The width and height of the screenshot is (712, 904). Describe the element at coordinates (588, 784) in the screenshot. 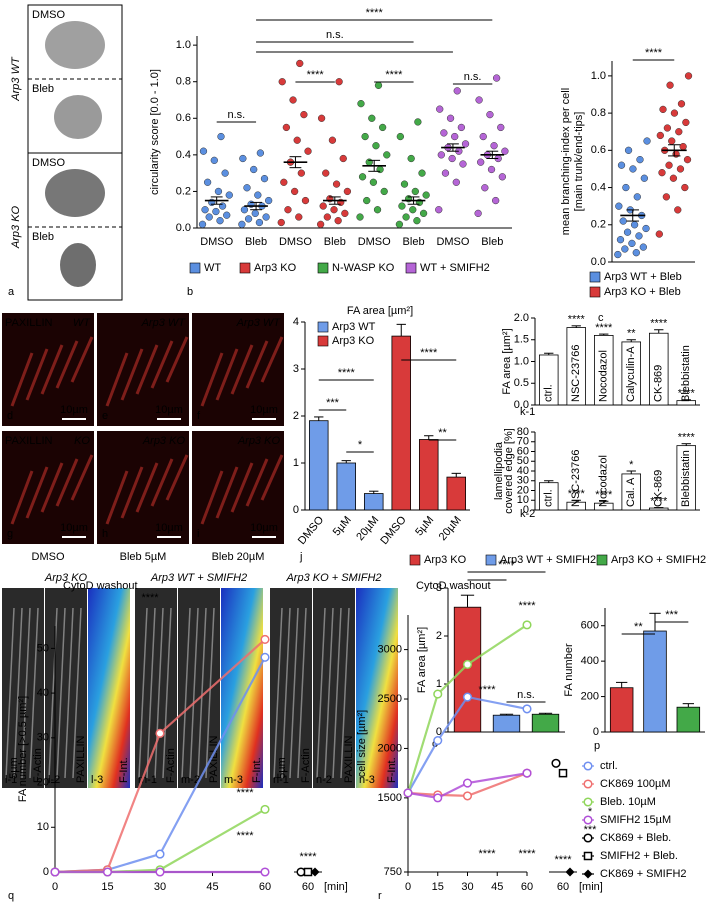

I see `legend-marker` at that location.